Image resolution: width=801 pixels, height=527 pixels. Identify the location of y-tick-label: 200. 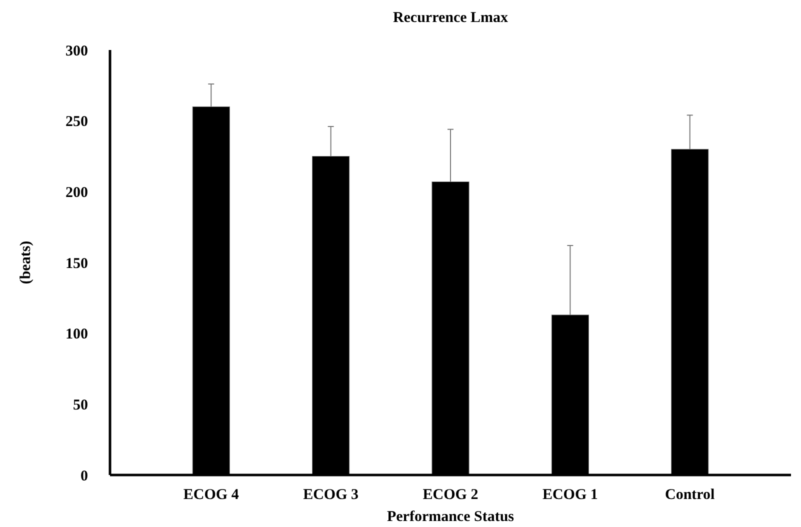
(77, 192).